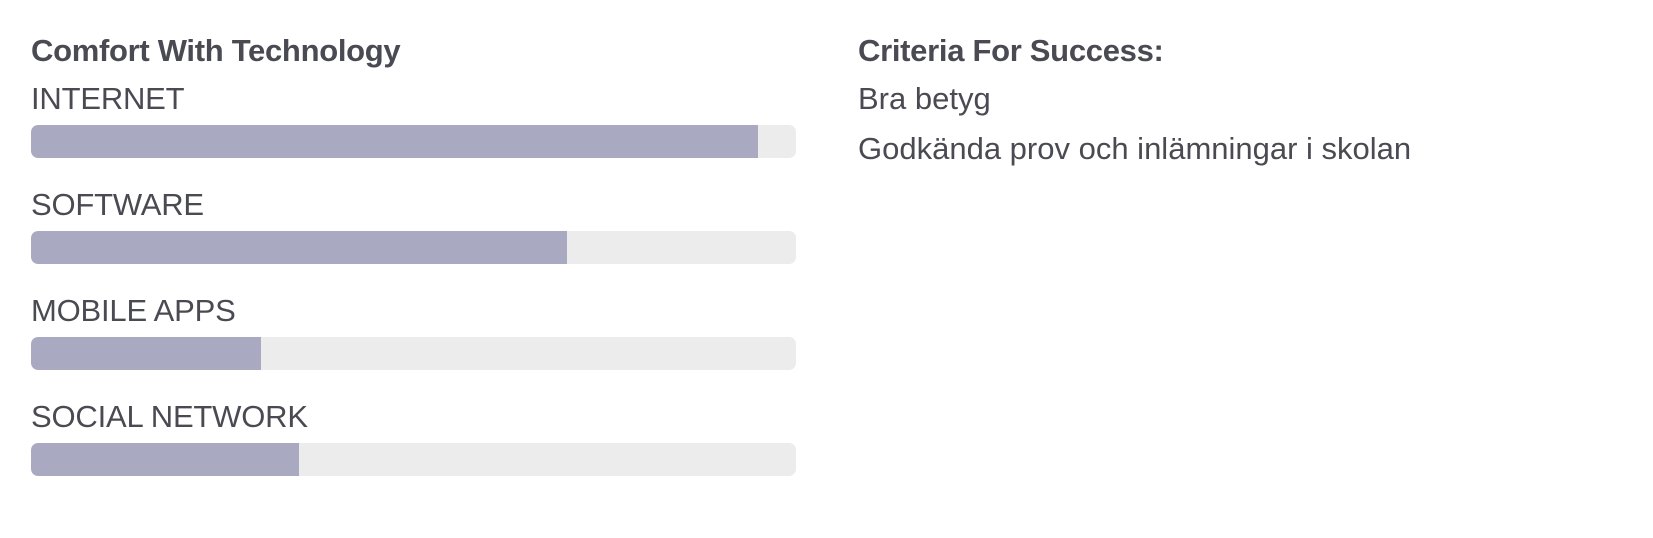 The width and height of the screenshot is (1653, 538). I want to click on criteria-item: Godkända prov och inlämningar i skolan, so click(1135, 148).